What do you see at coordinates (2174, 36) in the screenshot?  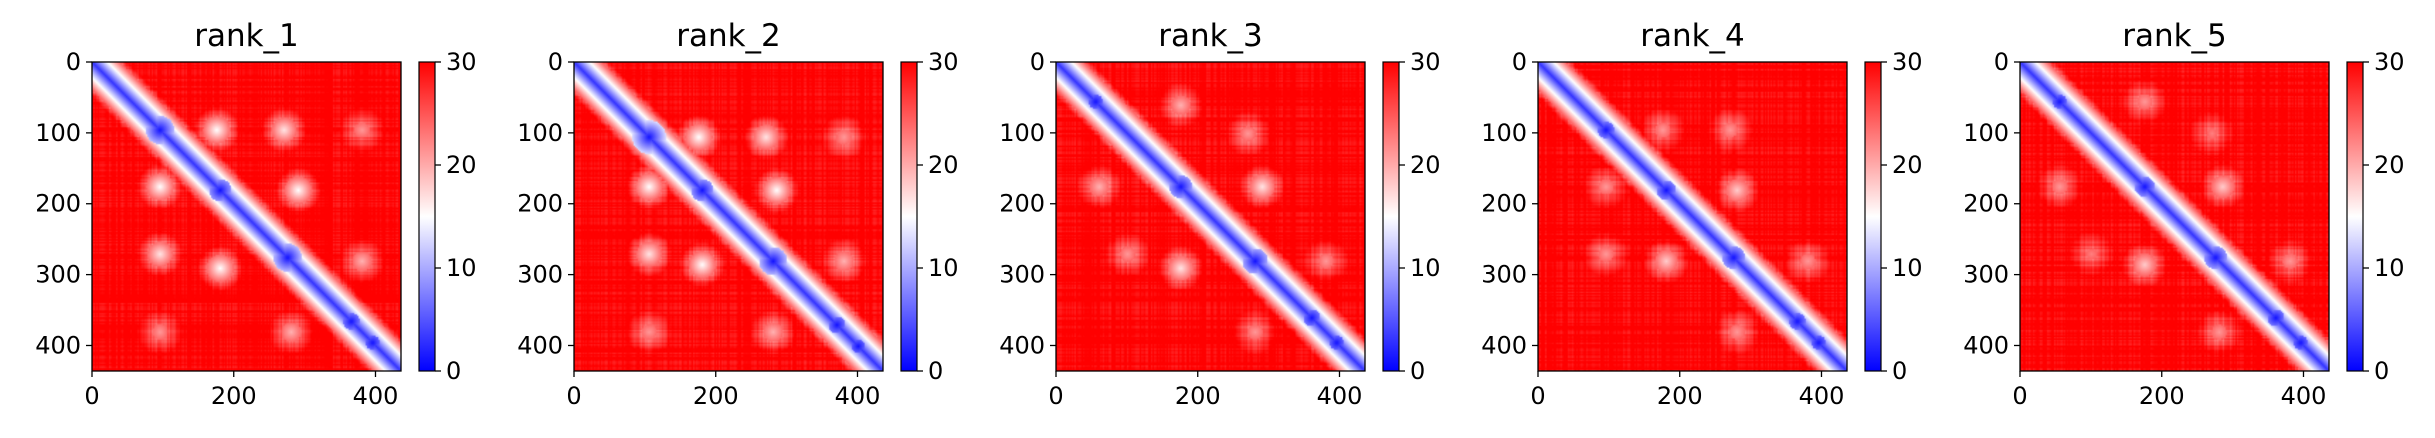 I see `subplot-title: rank_5` at bounding box center [2174, 36].